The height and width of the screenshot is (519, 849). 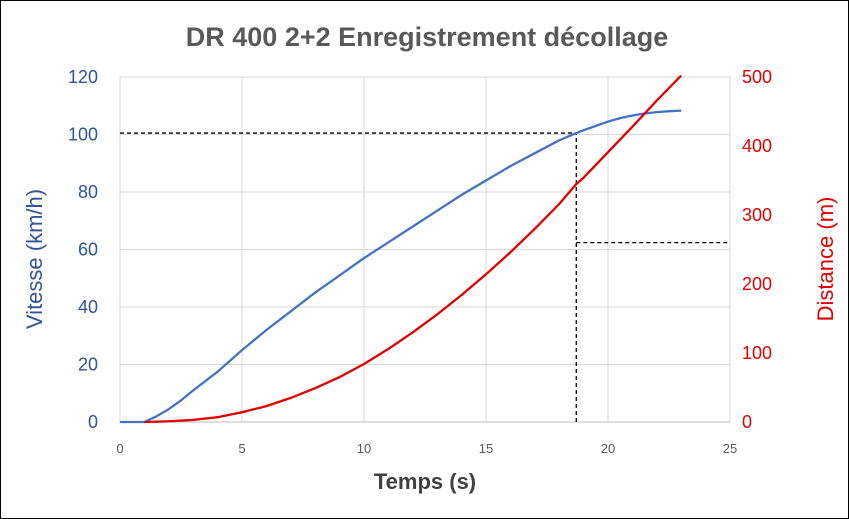 I want to click on x-tick-label: 20, so click(x=608, y=448).